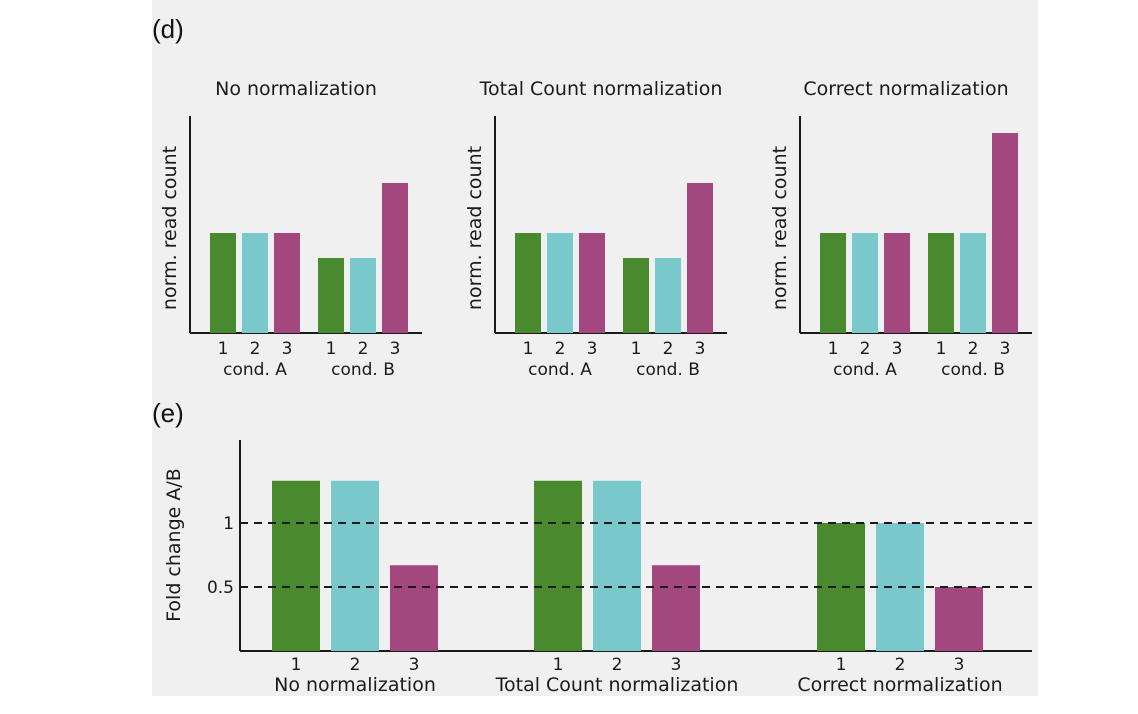  What do you see at coordinates (899, 685) in the screenshot?
I see `group-label: Correct normalization` at bounding box center [899, 685].